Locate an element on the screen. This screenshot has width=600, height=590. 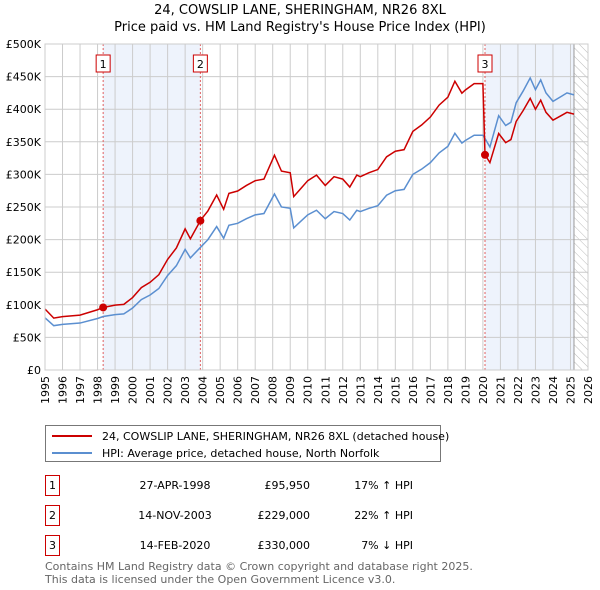
y-tick-label: £400K is located at coordinates (24, 109).